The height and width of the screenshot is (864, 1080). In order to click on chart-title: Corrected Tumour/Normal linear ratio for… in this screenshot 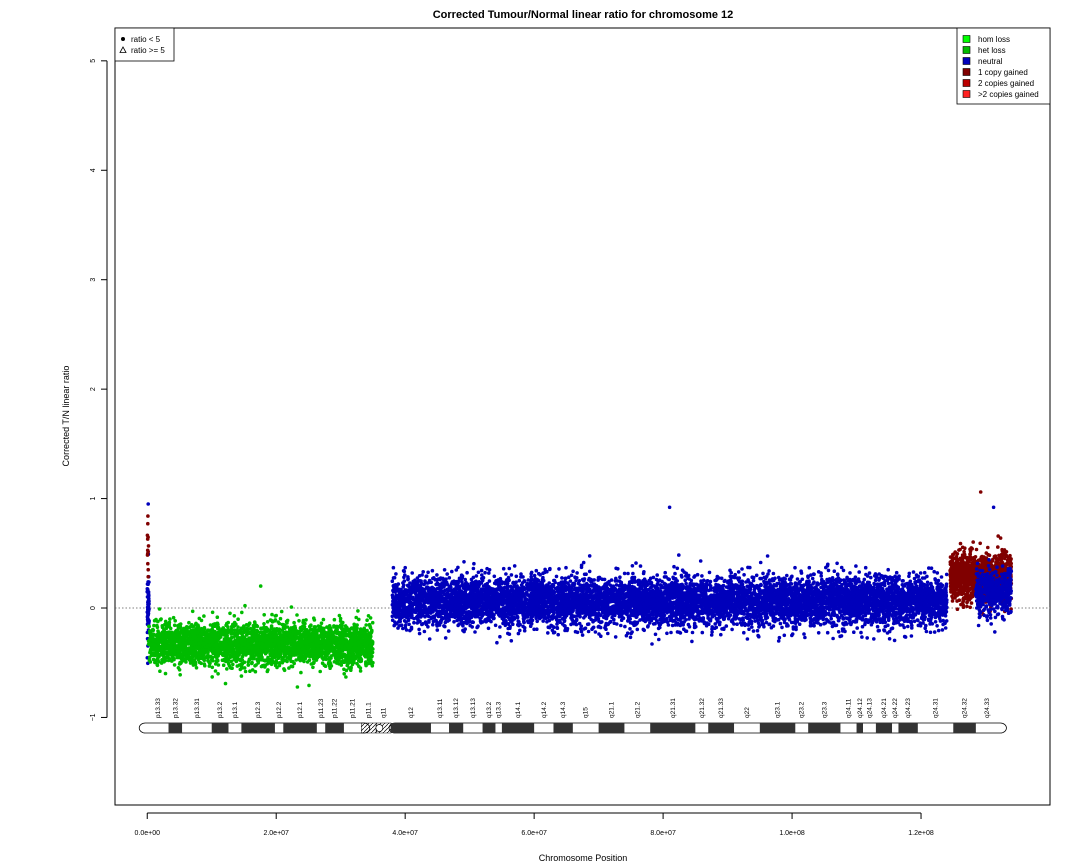, I will do `click(583, 15)`.